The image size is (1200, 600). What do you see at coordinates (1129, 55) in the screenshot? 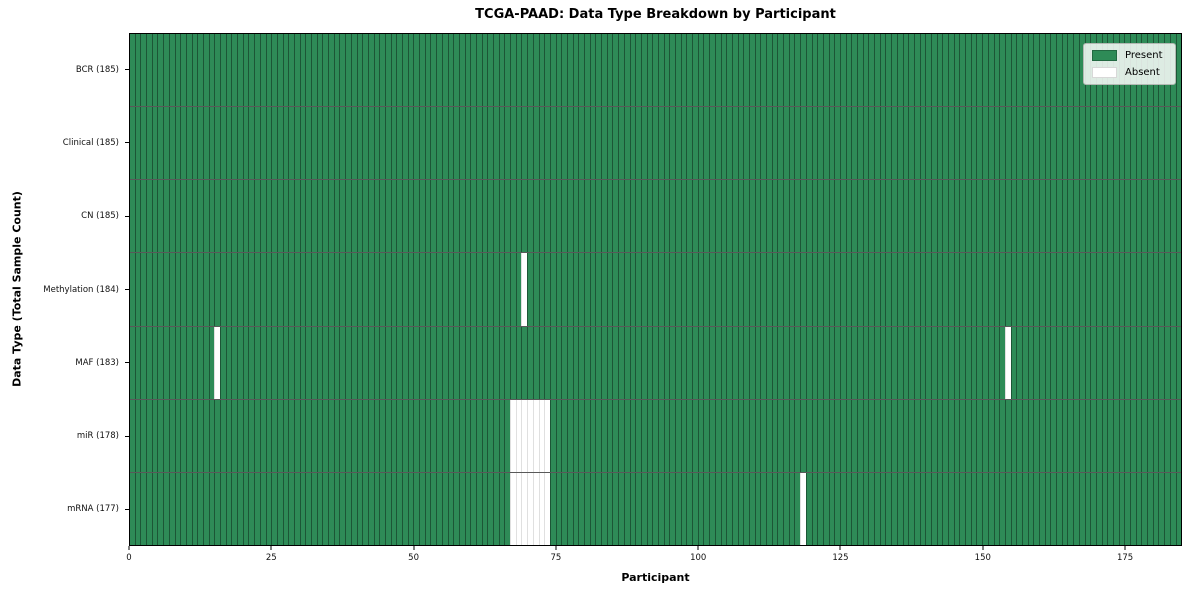
I see `legend-item-present: Present` at bounding box center [1129, 55].